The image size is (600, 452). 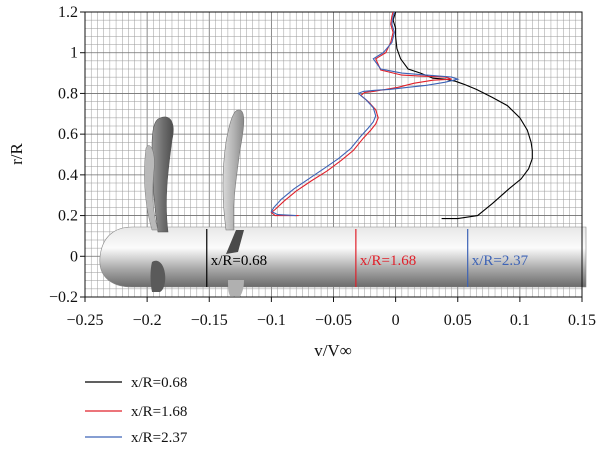 I want to click on annotation-label-1: x/R=1.68, so click(x=388, y=261).